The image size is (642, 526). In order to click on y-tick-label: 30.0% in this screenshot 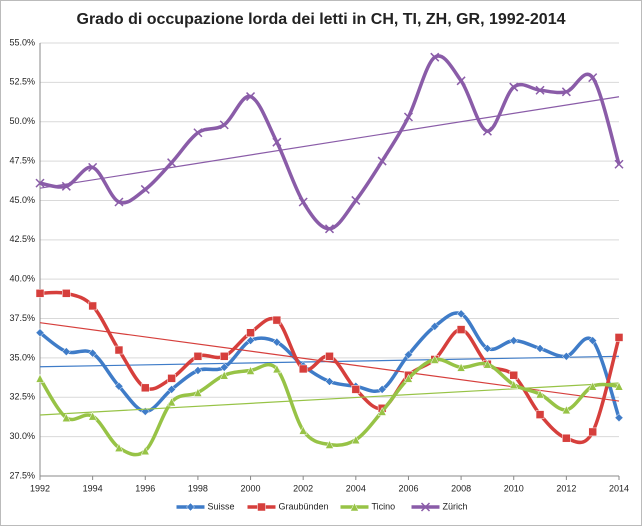, I will do `click(22, 436)`.